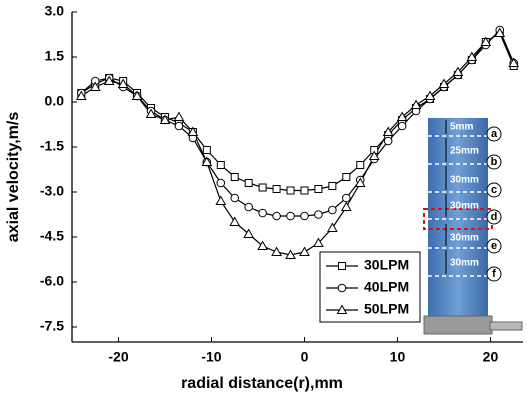 This screenshot has height=402, width=527. I want to click on section-marker: b, so click(494, 162).